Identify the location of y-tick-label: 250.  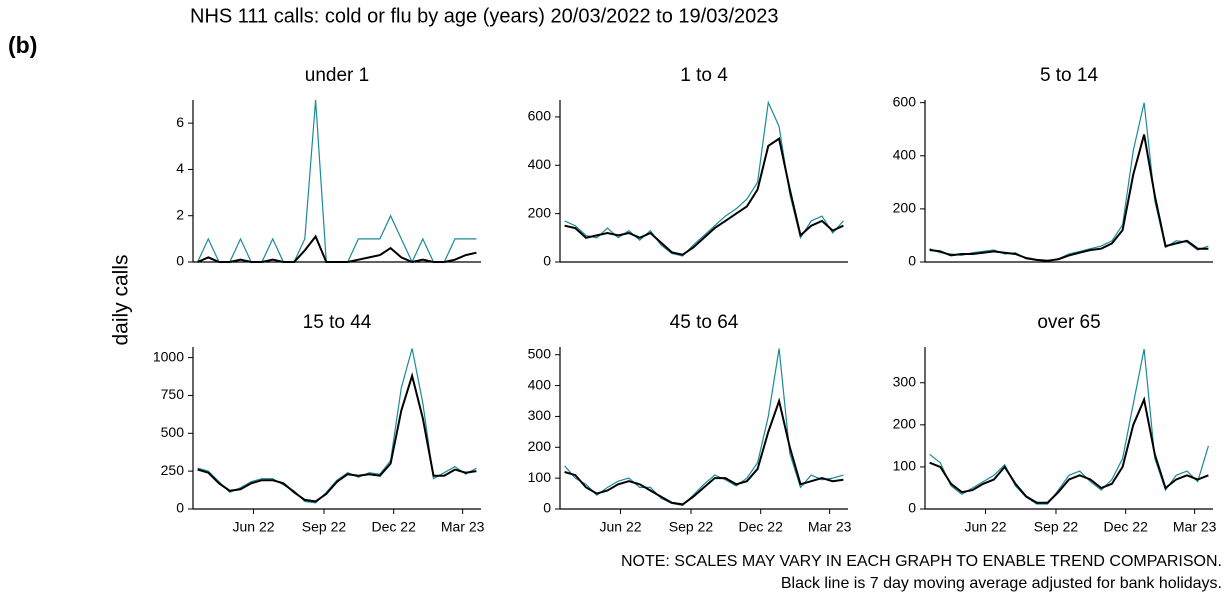
(173, 470).